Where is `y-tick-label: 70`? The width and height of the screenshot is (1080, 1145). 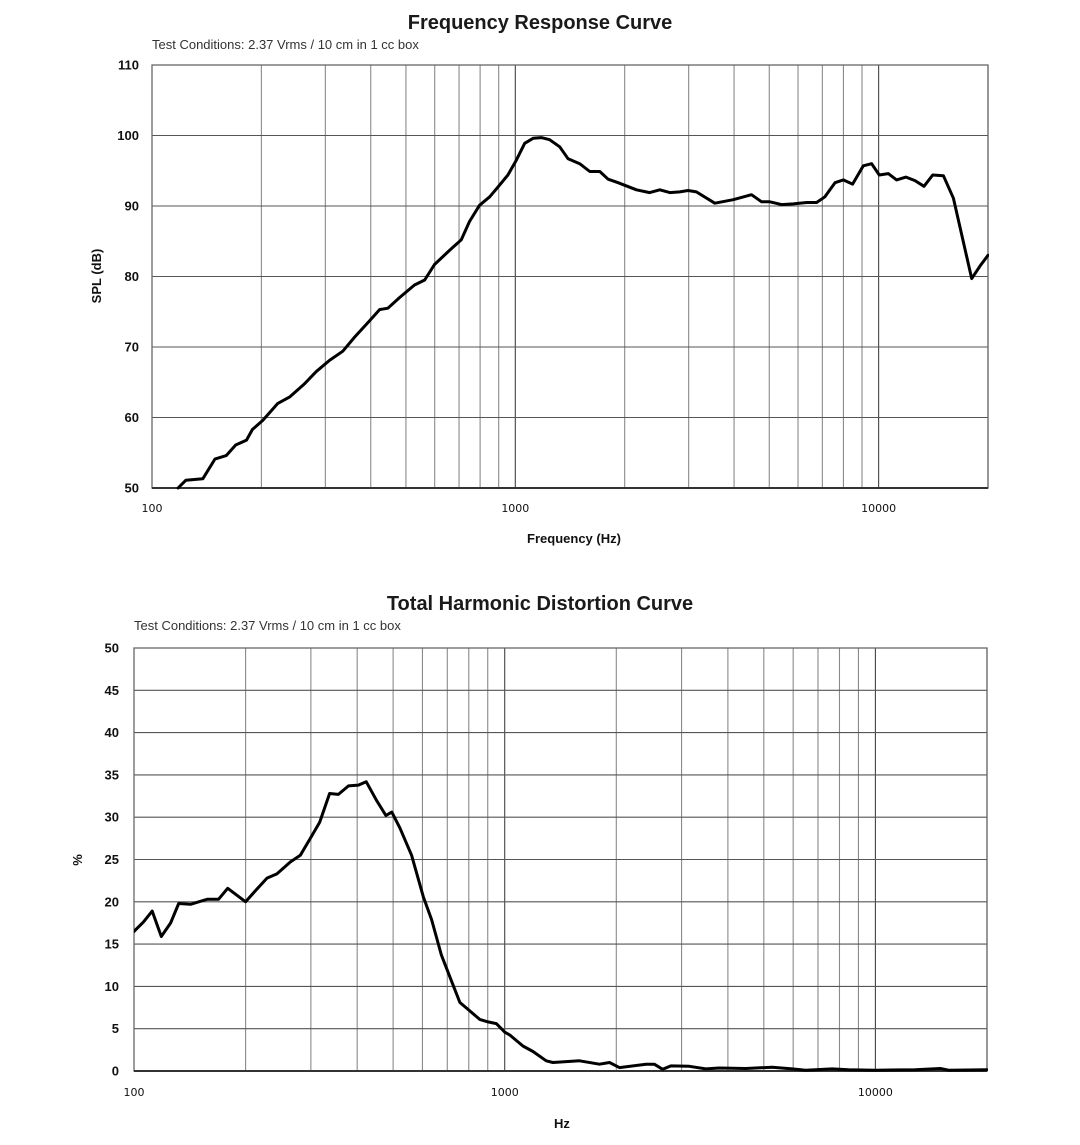
y-tick-label: 70 is located at coordinates (132, 347).